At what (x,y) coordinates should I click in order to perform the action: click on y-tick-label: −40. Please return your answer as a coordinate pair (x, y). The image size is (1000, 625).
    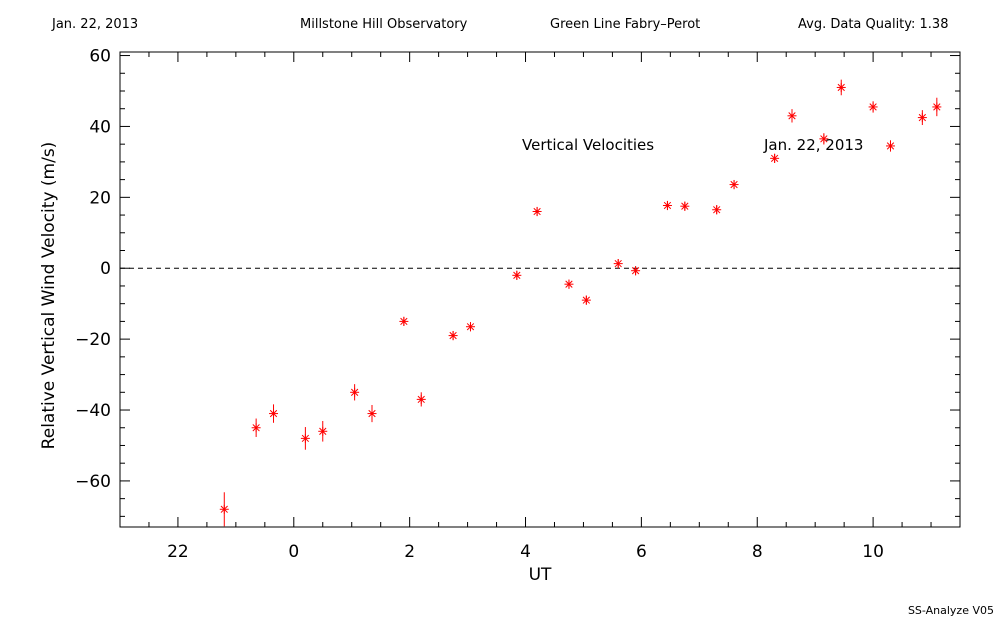
    Looking at the image, I should click on (93, 411).